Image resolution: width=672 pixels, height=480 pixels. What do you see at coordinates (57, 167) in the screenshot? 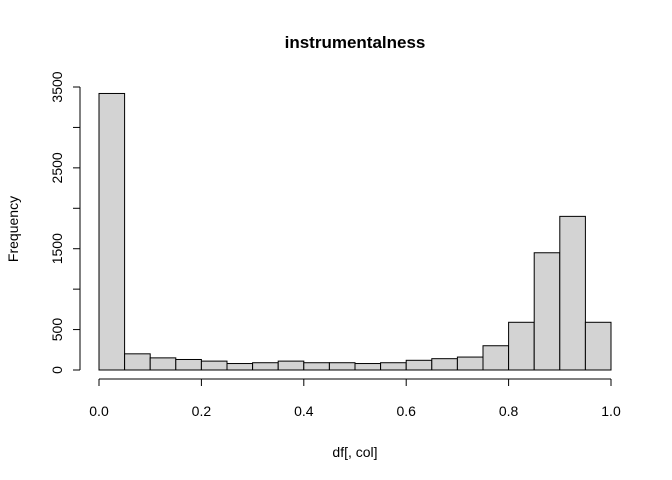
I see `y-tick-label-3: 2500` at bounding box center [57, 167].